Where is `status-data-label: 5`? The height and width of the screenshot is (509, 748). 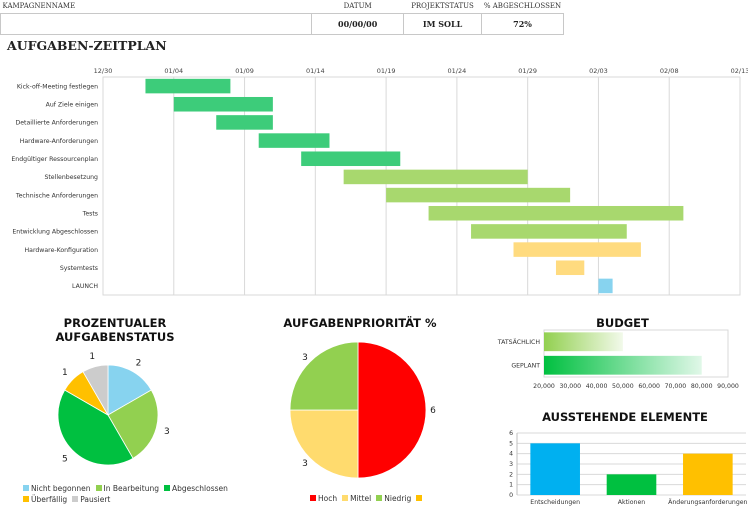 status-data-label: 5 is located at coordinates (65, 459).